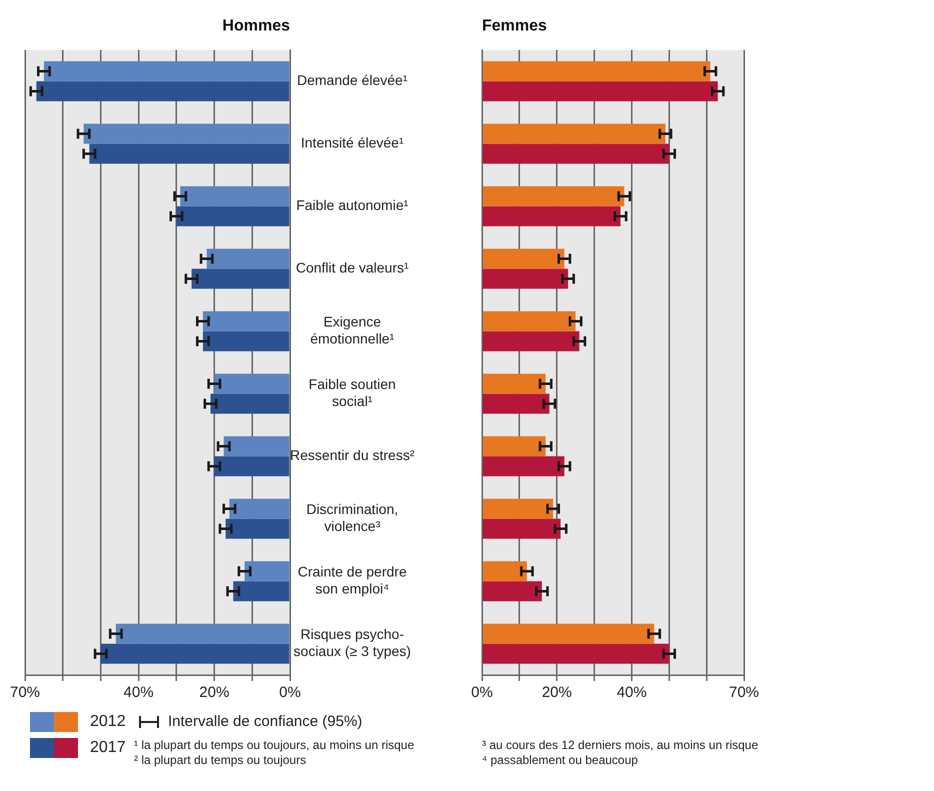  I want to click on y-tick-label: Risques psycho-sociaux (≥ 3 types), so click(352, 643).